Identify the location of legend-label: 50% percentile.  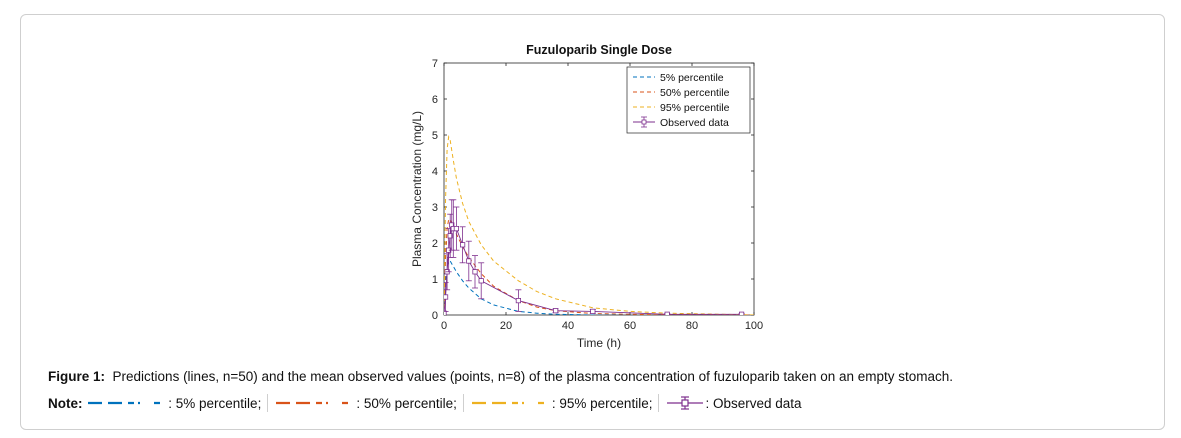
(695, 93).